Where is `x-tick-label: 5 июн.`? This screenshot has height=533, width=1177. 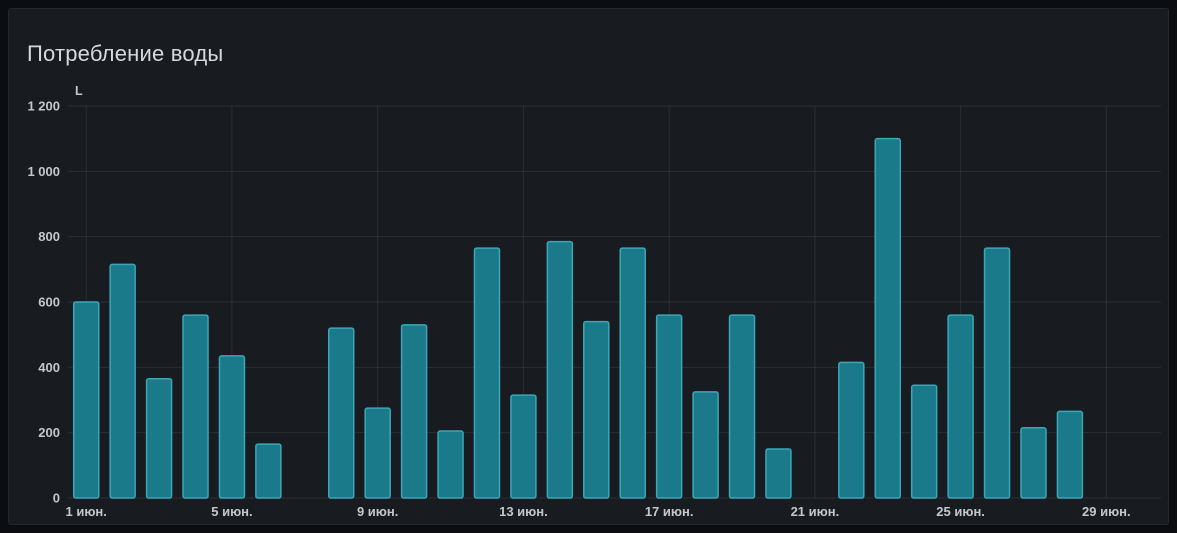 x-tick-label: 5 июн. is located at coordinates (231, 511).